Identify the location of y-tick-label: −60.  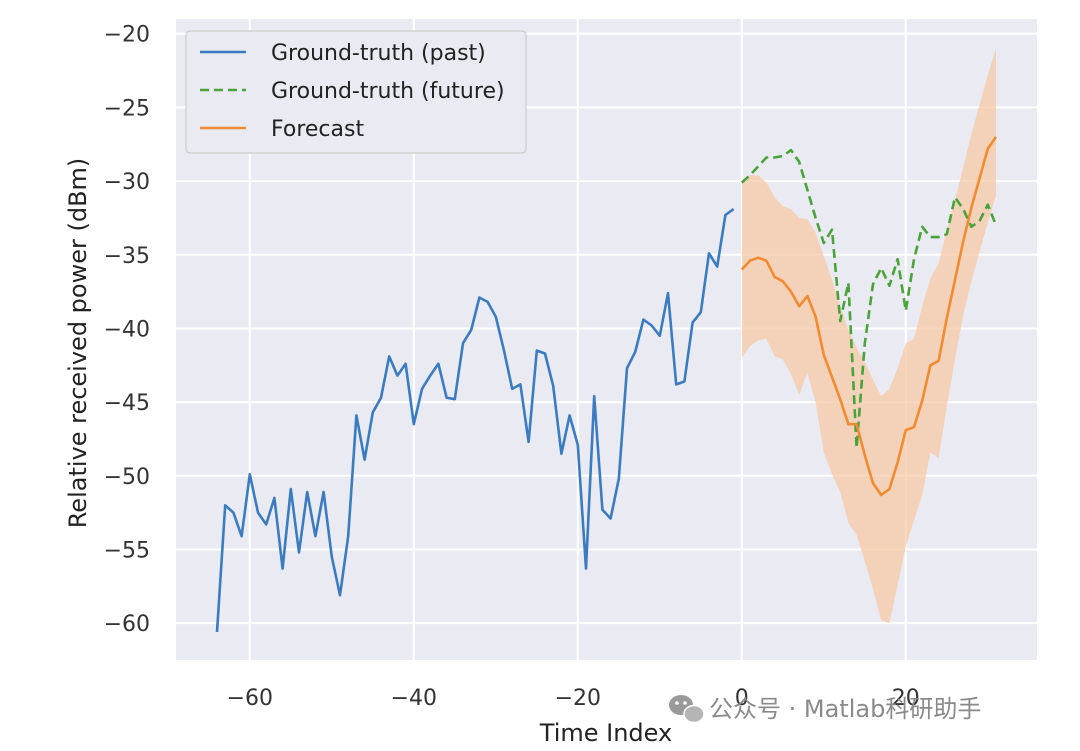
(127, 624).